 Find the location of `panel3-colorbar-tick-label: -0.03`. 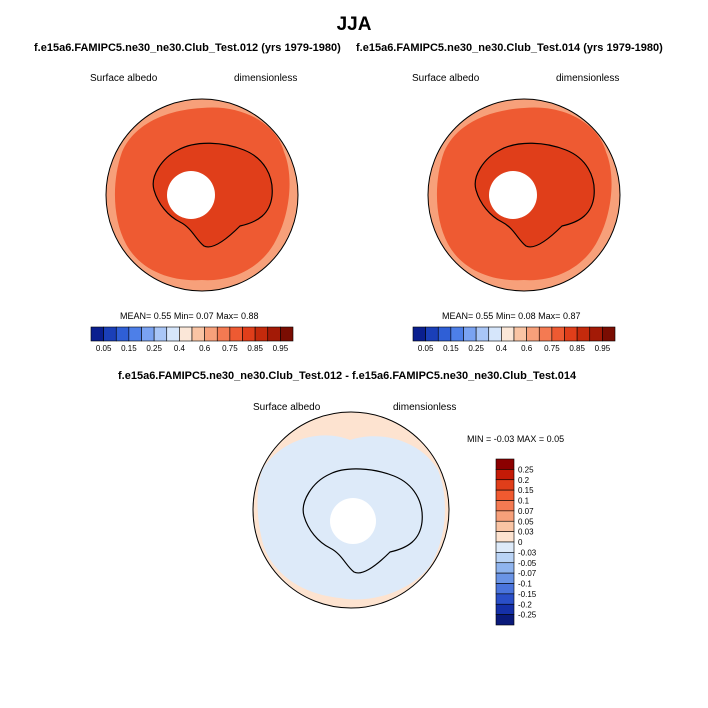

panel3-colorbar-tick-label: -0.03 is located at coordinates (527, 552).